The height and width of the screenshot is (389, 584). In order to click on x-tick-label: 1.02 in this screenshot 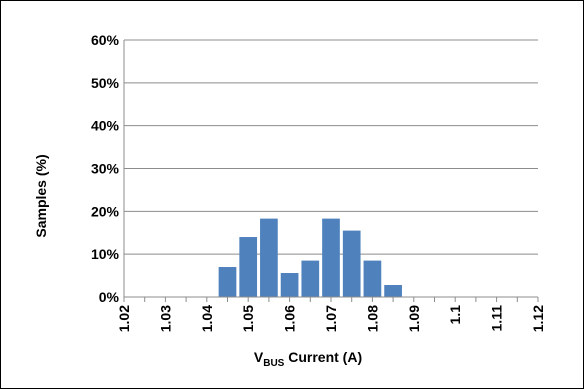, I will do `click(124, 318)`.